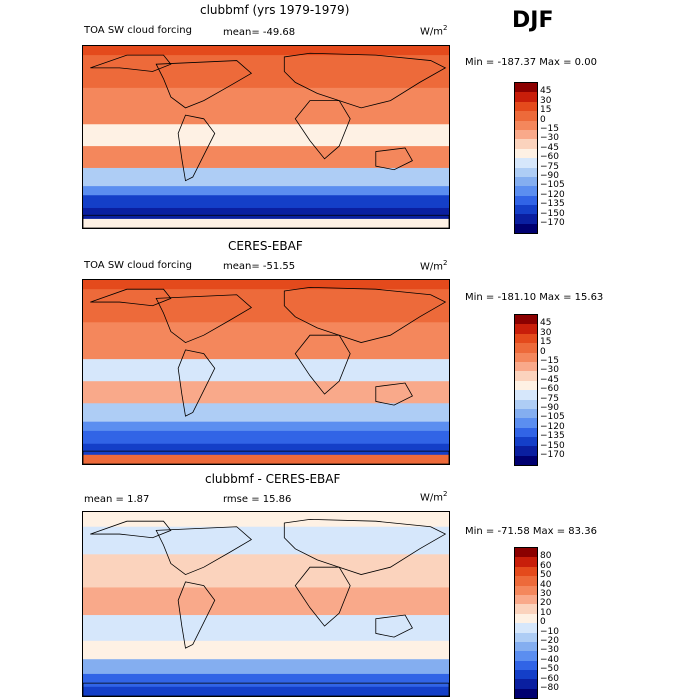  I want to click on colorbar-tick-label: −120, so click(552, 194).